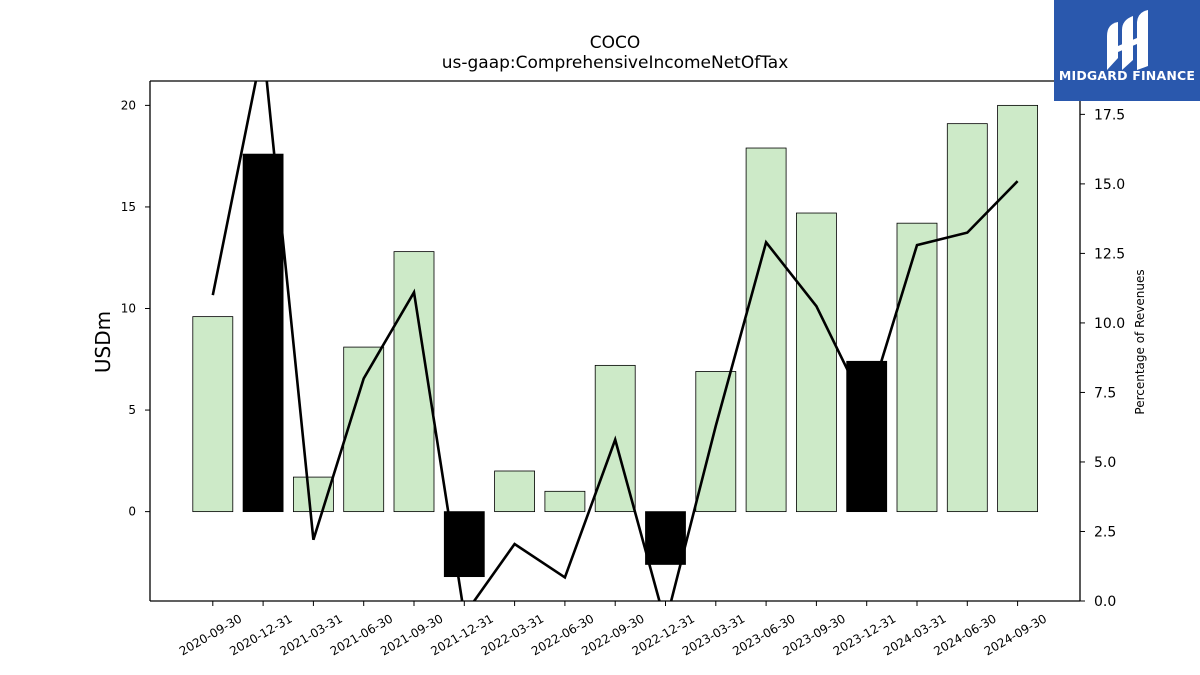 The image size is (1200, 675). Describe the element at coordinates (1109, 115) in the screenshot. I see `y2-tick-label: 17.5` at that location.